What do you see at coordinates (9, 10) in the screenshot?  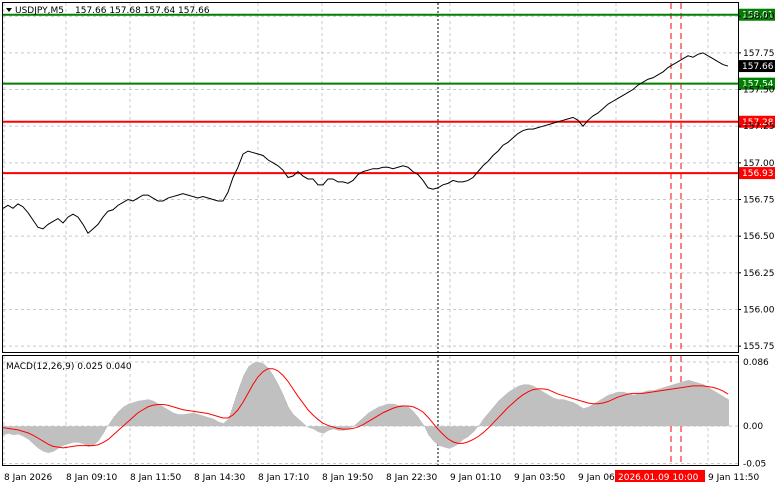 I see `collapse-triangle-icon` at bounding box center [9, 10].